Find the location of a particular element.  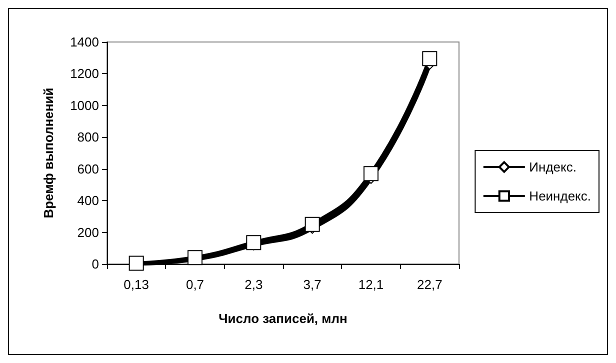

y-tick-label: 400 is located at coordinates (88, 200).